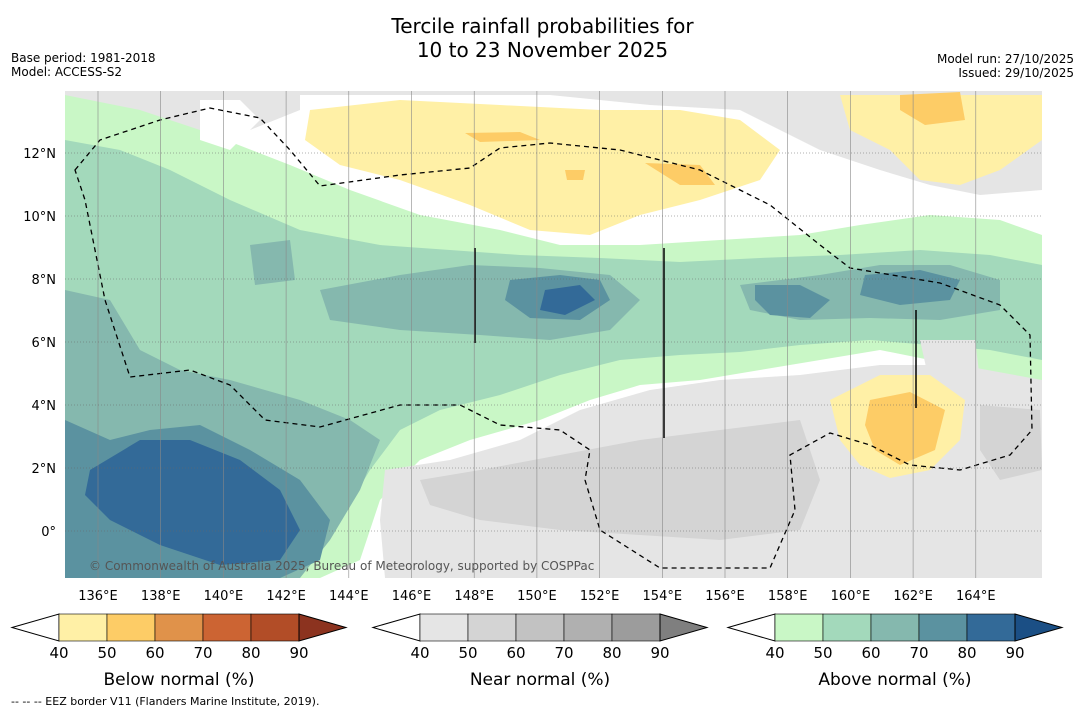  I want to click on below-50-north-a, so click(502, 137).